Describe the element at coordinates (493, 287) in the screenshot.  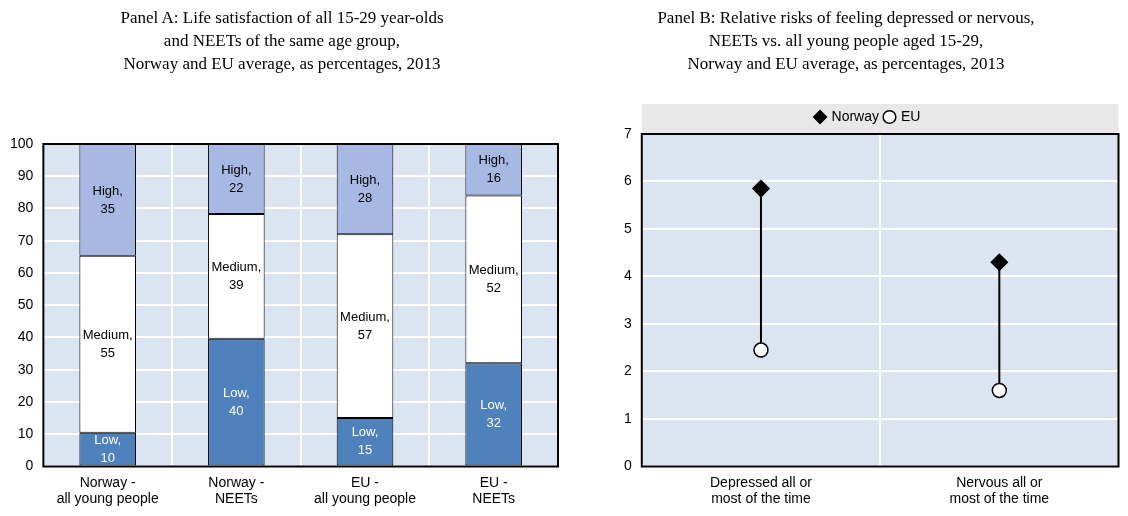
I see `data-label: 52` at that location.